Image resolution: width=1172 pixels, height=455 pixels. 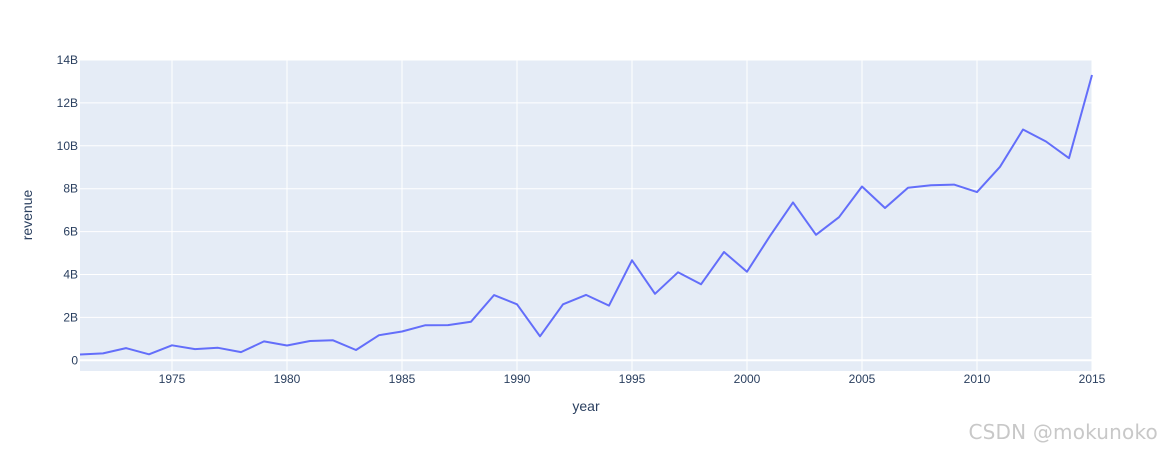 What do you see at coordinates (586, 406) in the screenshot?
I see `x-axis-title: year` at bounding box center [586, 406].